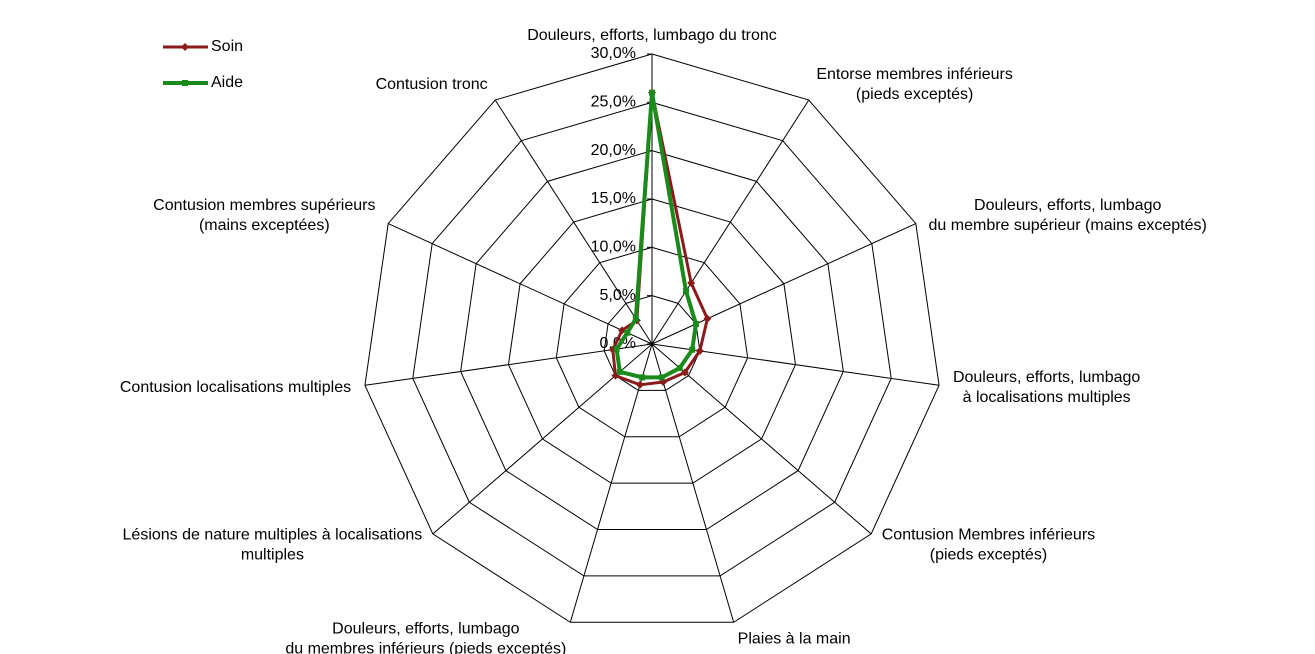 This screenshot has width=1315, height=654. I want to click on y-tick-label: 10,0%, so click(613, 247).